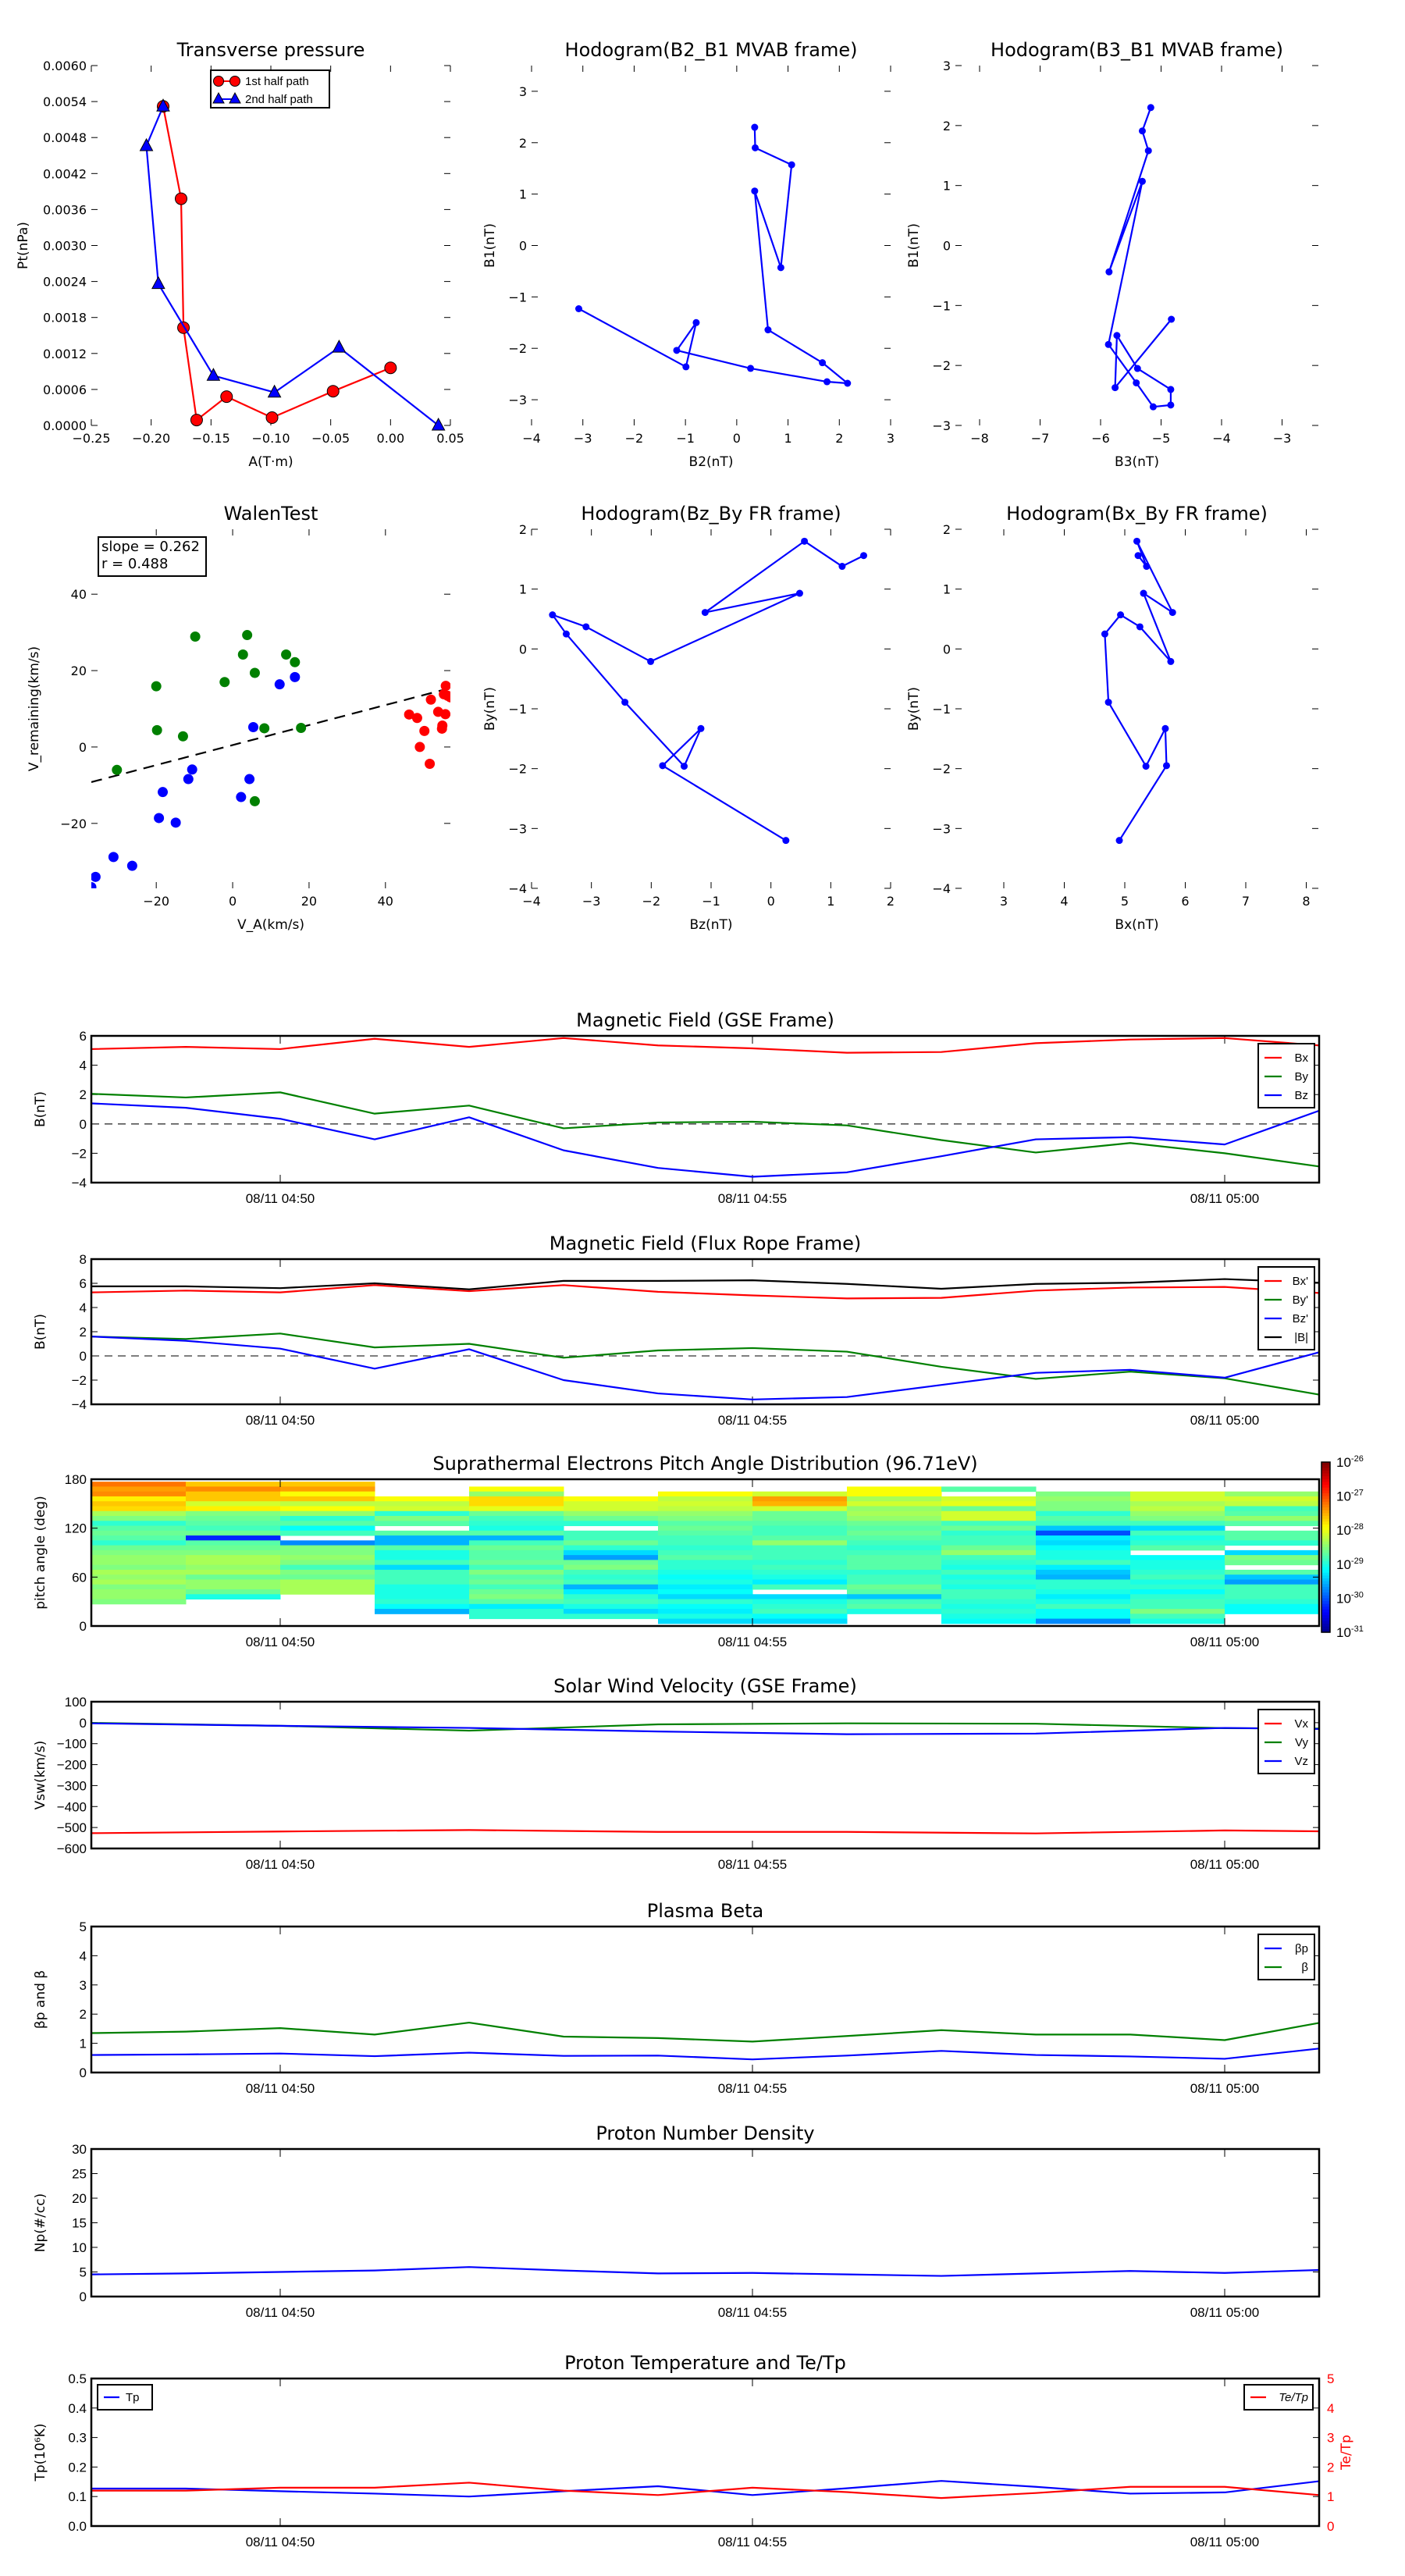  Describe the element at coordinates (83, 747) in the screenshot. I see `y-tick-label: 0` at that location.